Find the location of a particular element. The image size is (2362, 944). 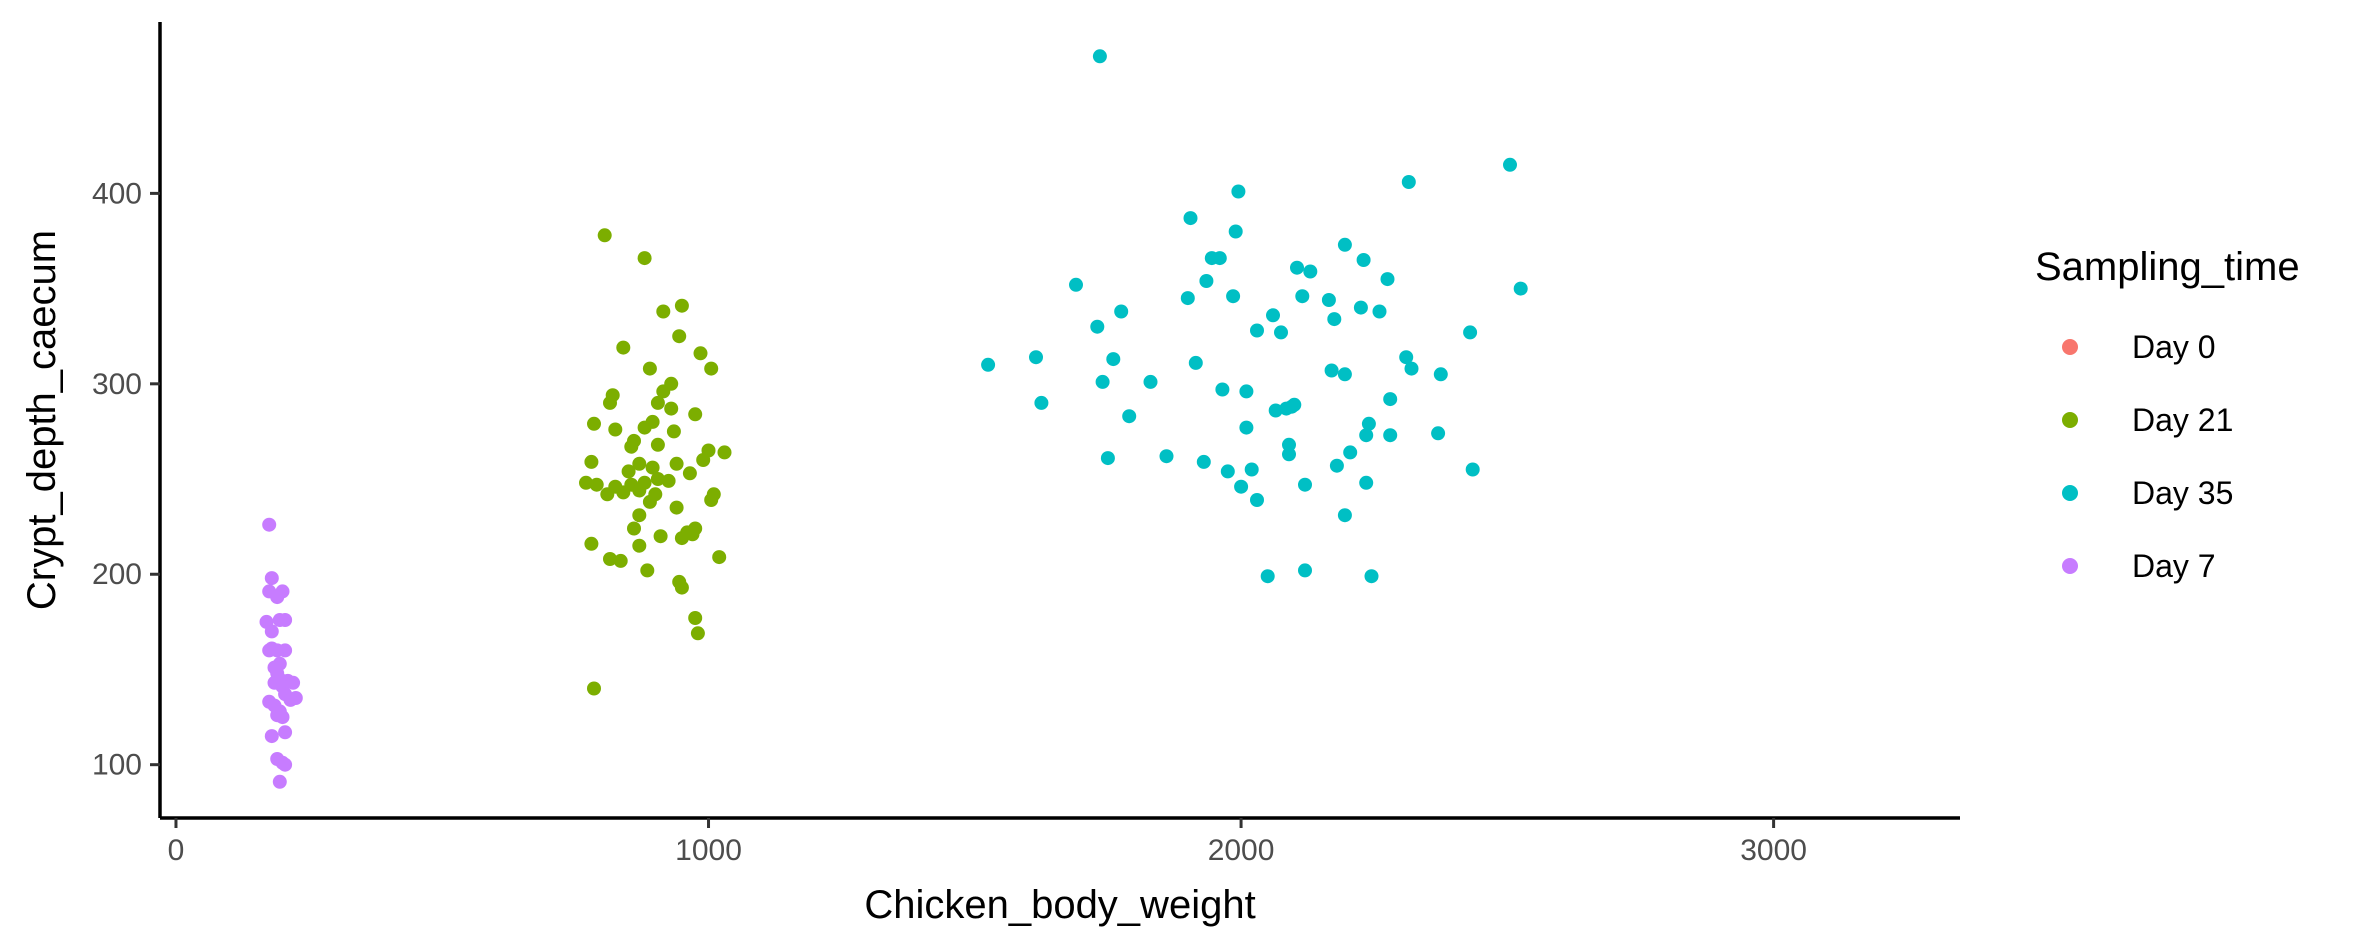

y-tick-label: 100 is located at coordinates (117, 765).